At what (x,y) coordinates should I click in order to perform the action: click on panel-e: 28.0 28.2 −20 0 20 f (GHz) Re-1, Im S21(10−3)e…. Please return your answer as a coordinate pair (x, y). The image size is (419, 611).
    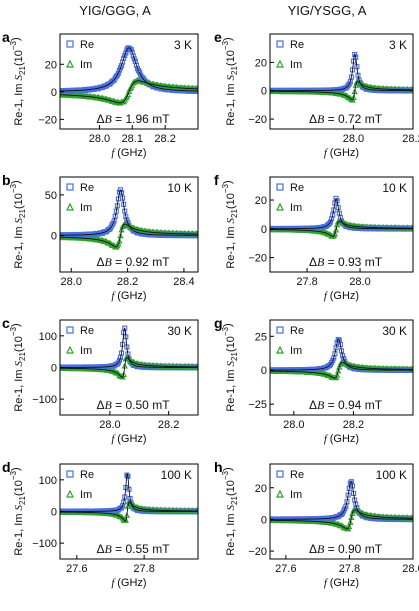
    Looking at the image, I should click on (316, 94).